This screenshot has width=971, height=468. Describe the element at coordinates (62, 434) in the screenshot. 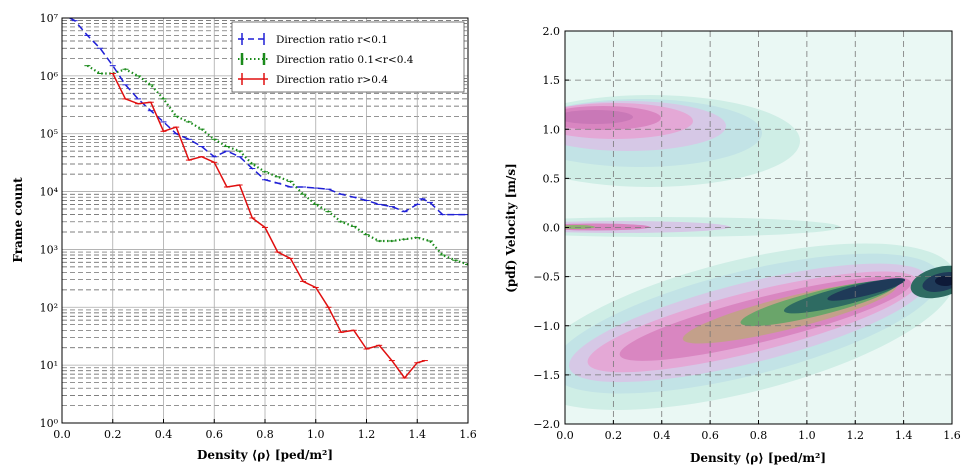

I see `left-x-tick-label: 0.0` at that location.